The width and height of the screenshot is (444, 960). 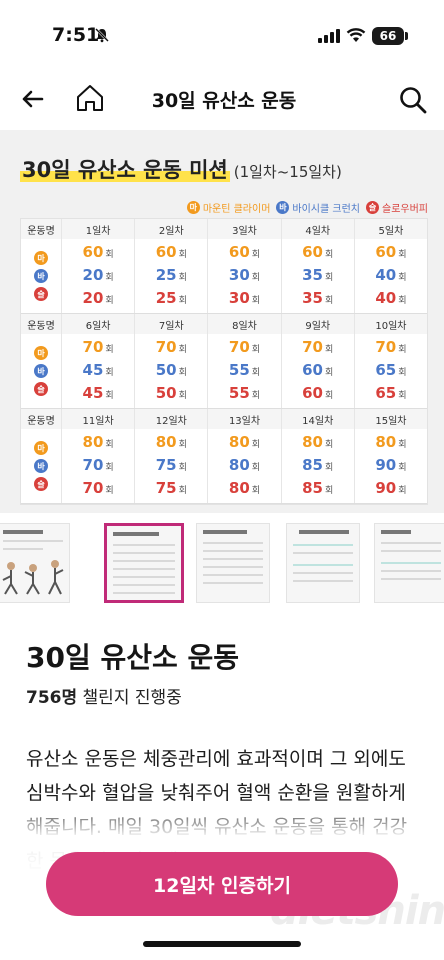 What do you see at coordinates (222, 34) in the screenshot?
I see `status-bar: 7:51 66` at bounding box center [222, 34].